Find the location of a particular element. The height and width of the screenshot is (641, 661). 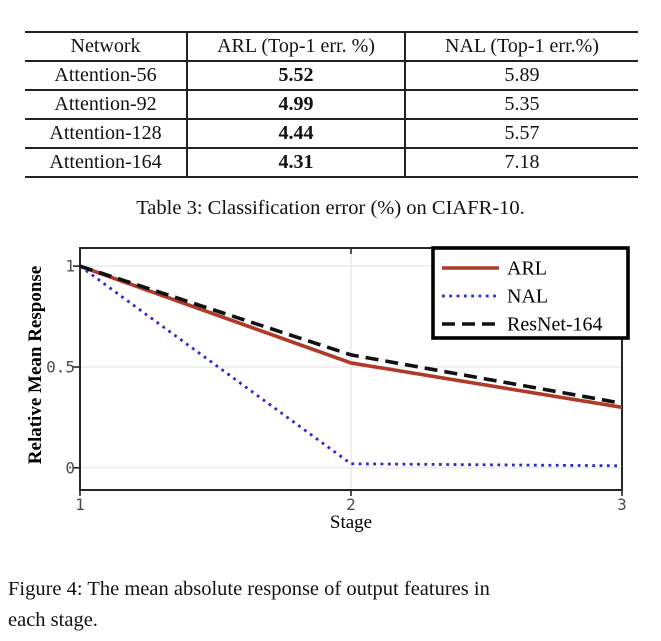

cell-nal-value: 5.89 is located at coordinates (521, 76).